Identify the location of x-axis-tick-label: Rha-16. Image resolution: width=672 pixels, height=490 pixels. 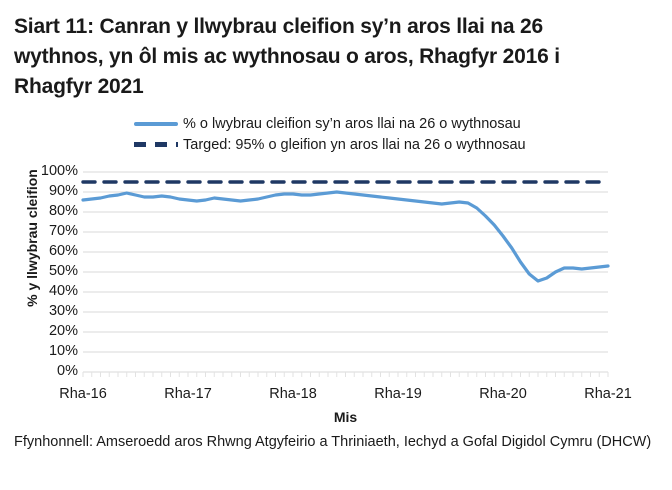
(83, 394).